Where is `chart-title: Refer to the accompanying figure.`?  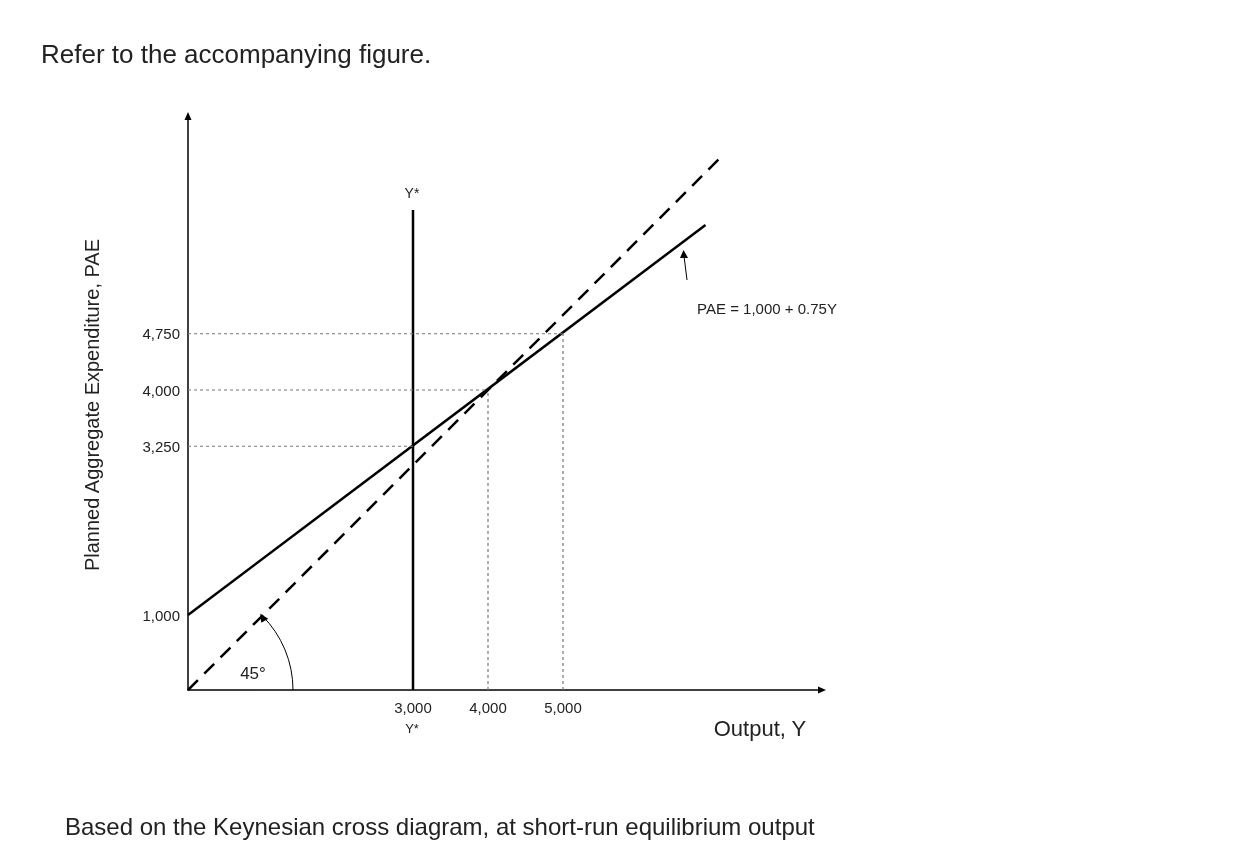
chart-title: Refer to the accompanying figure. is located at coordinates (236, 54).